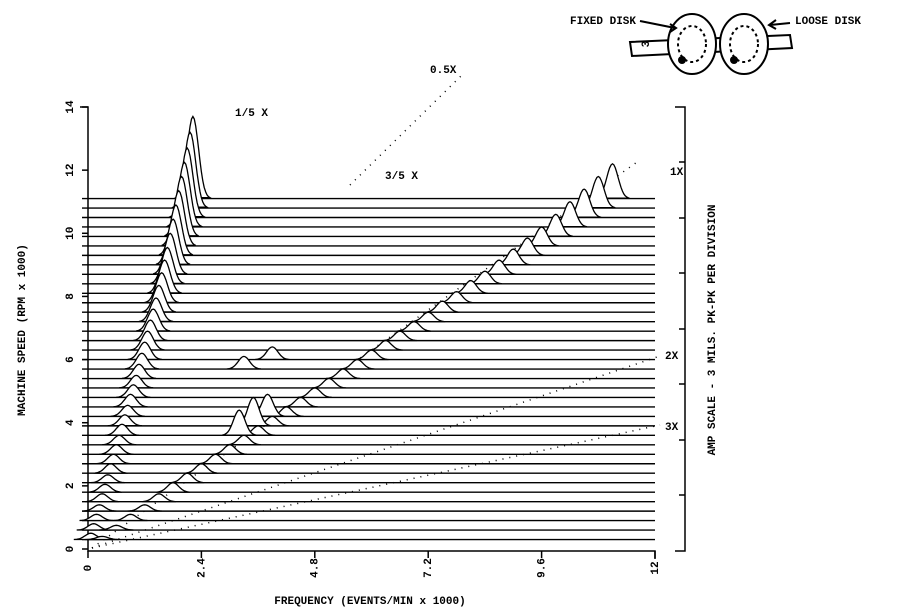 The width and height of the screenshot is (902, 610). I want to click on annotation: 1/5 X, so click(251, 114).